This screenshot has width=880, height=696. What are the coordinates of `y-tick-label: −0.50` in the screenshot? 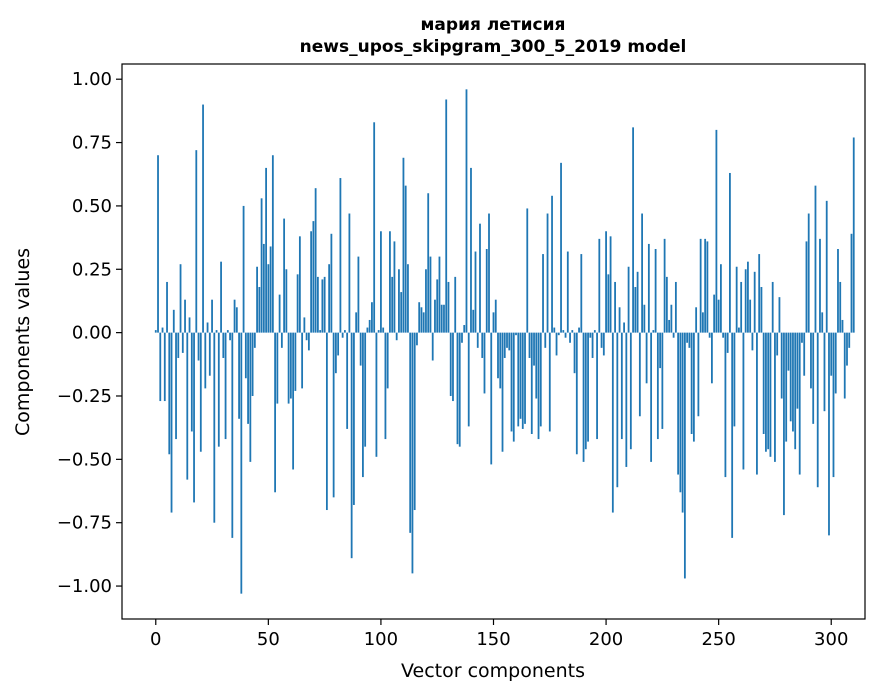 It's located at (84, 459).